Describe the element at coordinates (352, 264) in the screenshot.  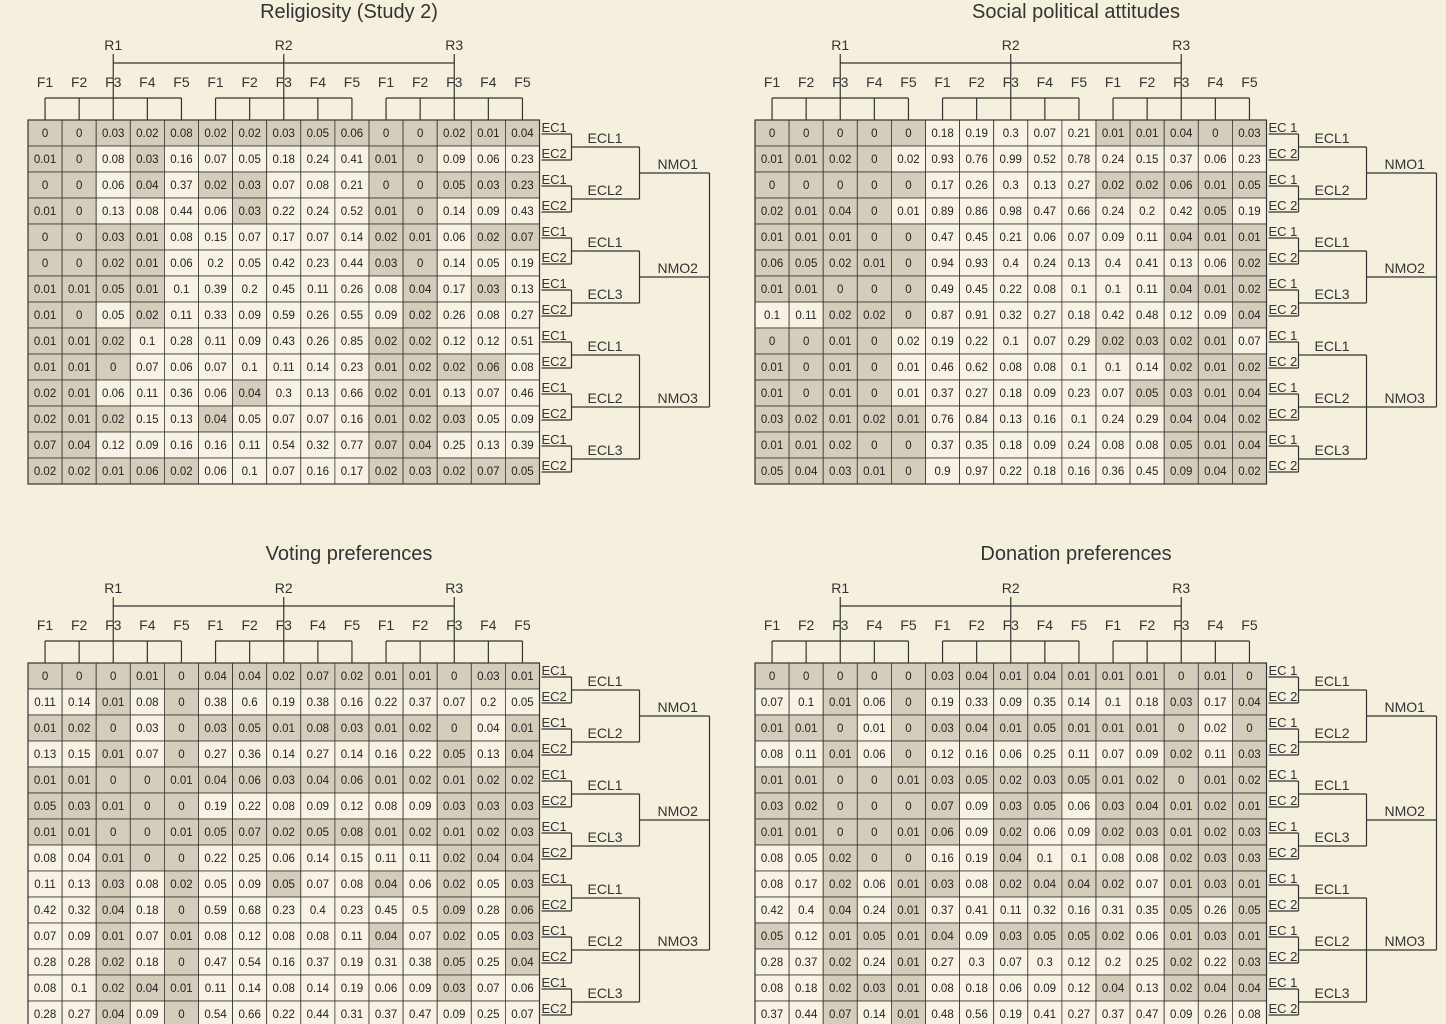
I see `cell-value: 0.44` at that location.